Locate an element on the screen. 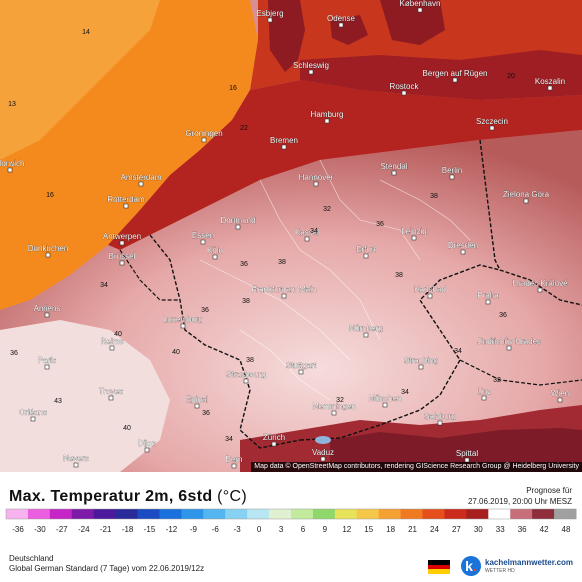 The width and height of the screenshot is (582, 582). sea-cool-zone is located at coordinates (80, 80).